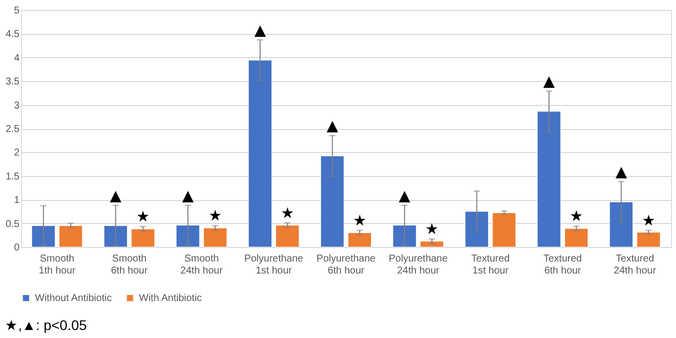 Image resolution: width=676 pixels, height=338 pixels. I want to click on y-tick-label: 1, so click(17, 200).